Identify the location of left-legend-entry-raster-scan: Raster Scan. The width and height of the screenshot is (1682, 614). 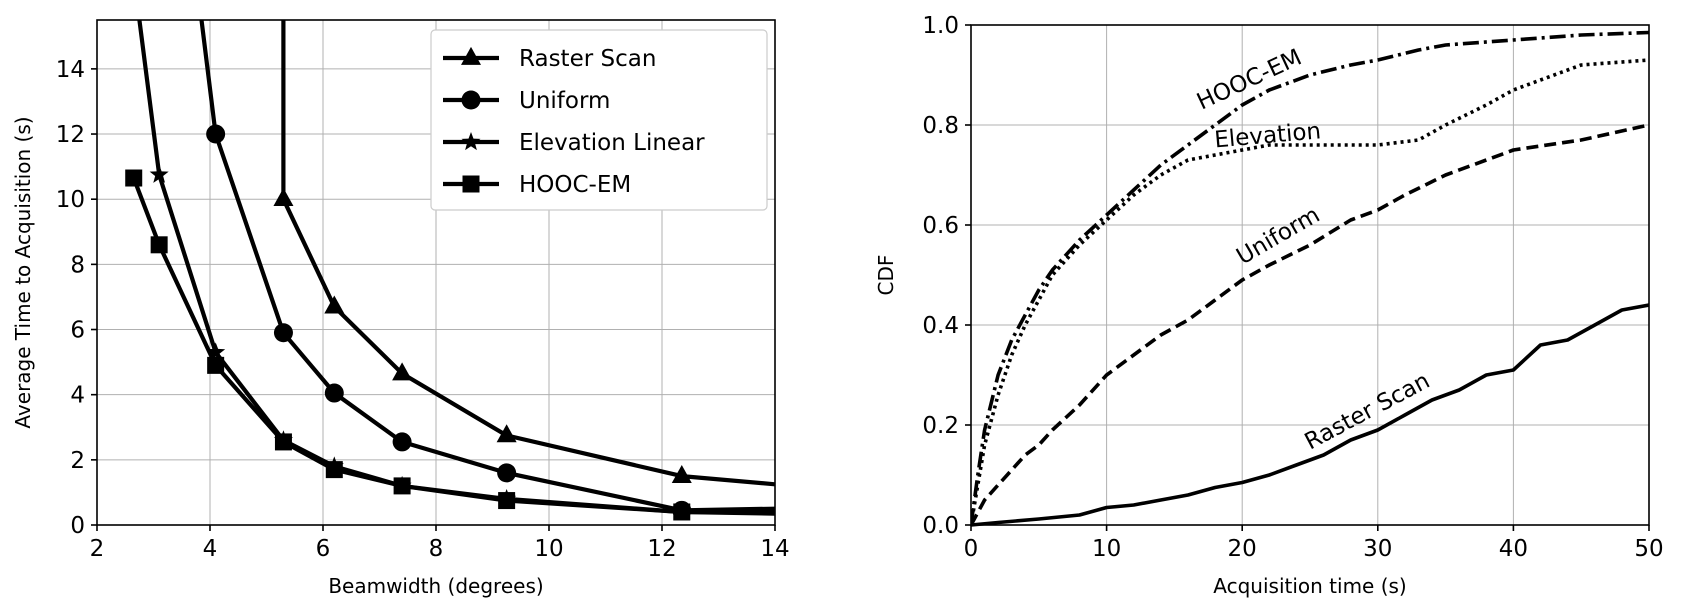
(549, 59).